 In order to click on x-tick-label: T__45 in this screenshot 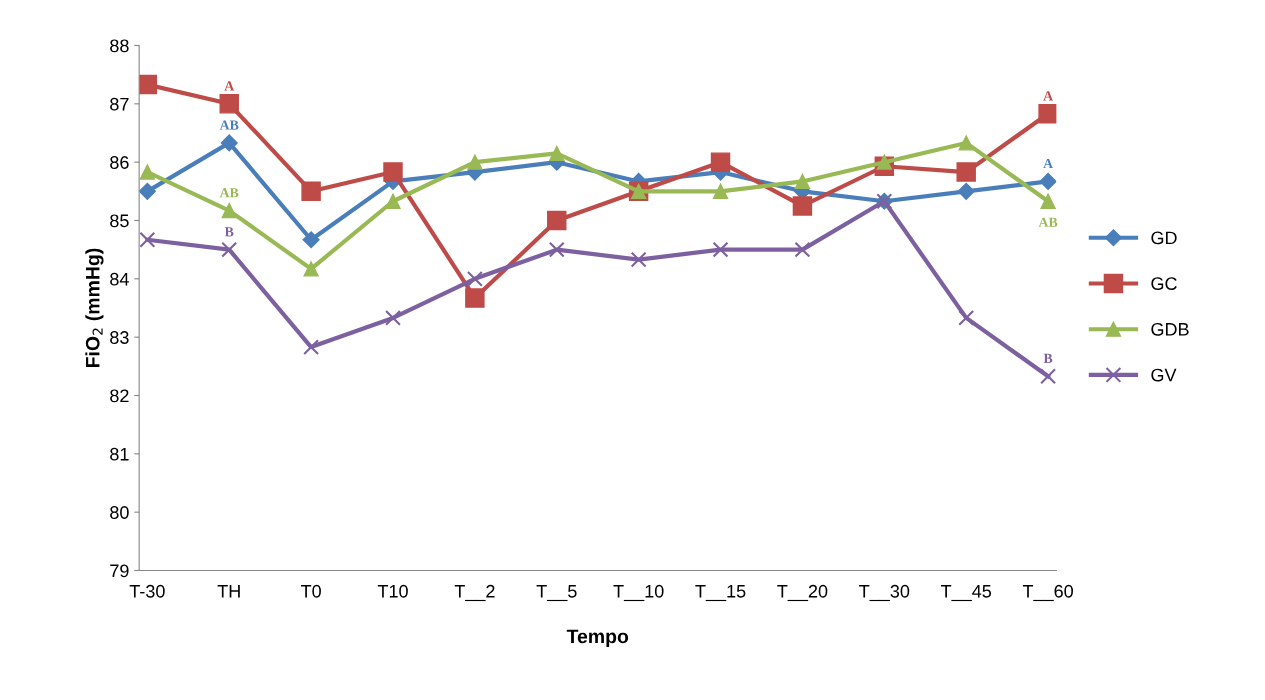, I will do `click(966, 593)`.